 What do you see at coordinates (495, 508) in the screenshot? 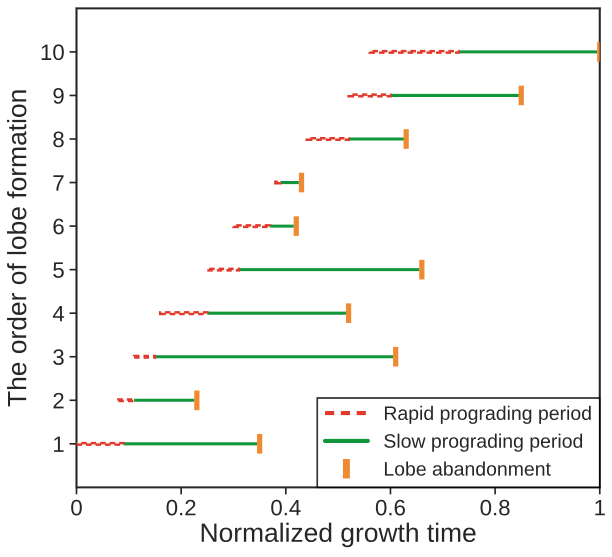
I see `x-tick-label: 0.8` at bounding box center [495, 508].